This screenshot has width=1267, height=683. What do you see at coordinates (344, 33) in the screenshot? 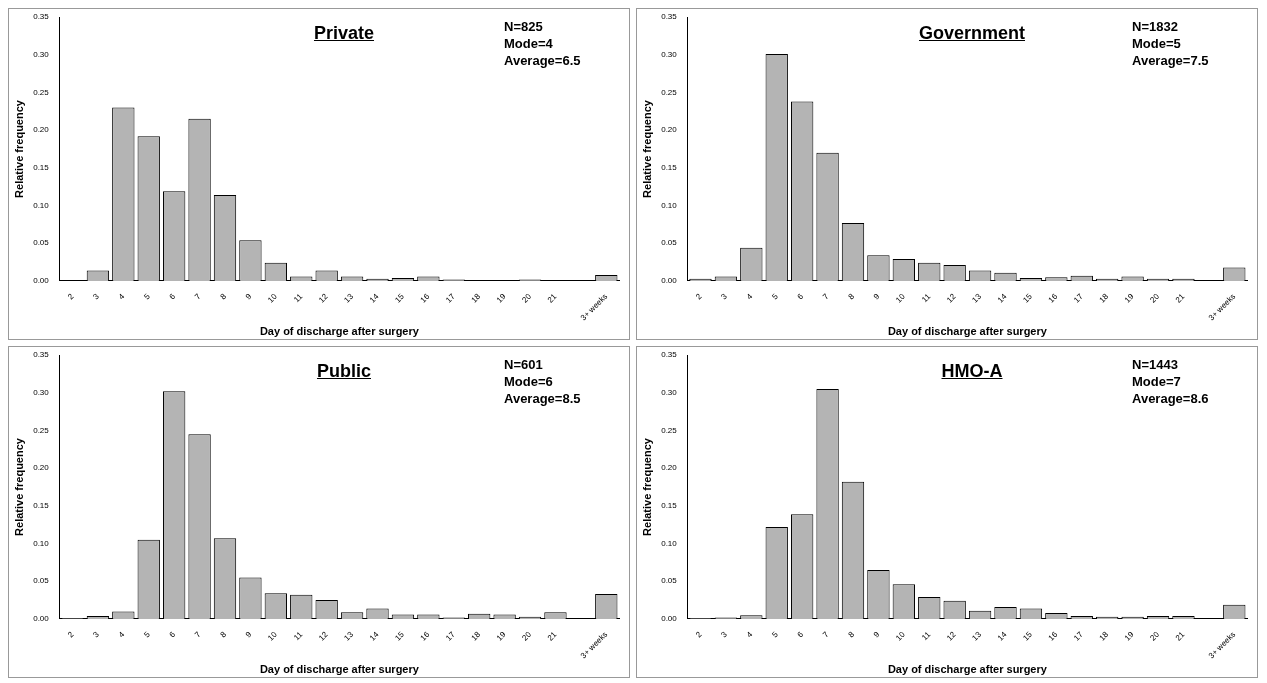
I see `chart-title: Private` at bounding box center [344, 33].